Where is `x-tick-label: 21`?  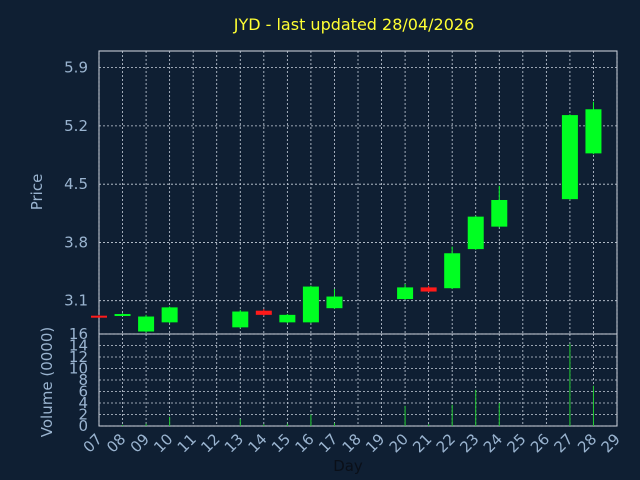
x-tick-label: 21 is located at coordinates (422, 443).